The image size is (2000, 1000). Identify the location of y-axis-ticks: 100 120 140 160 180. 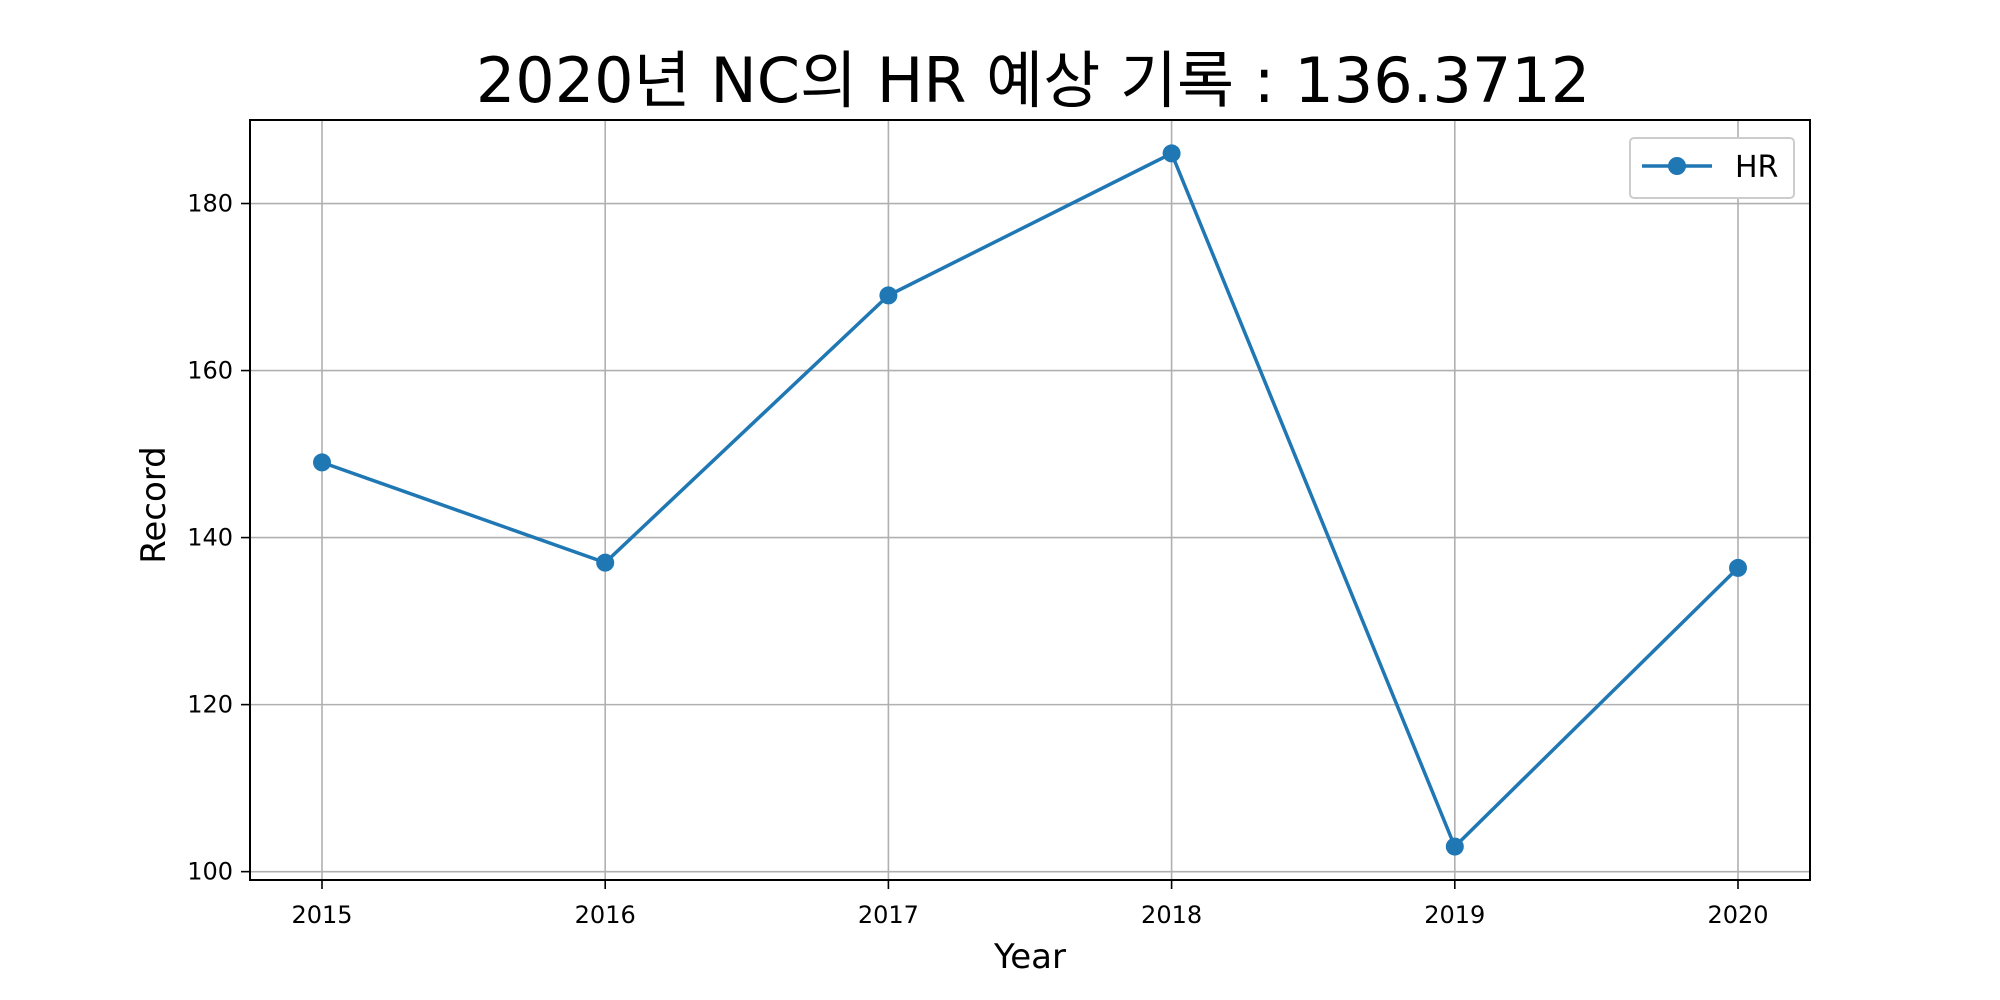
(218, 538).